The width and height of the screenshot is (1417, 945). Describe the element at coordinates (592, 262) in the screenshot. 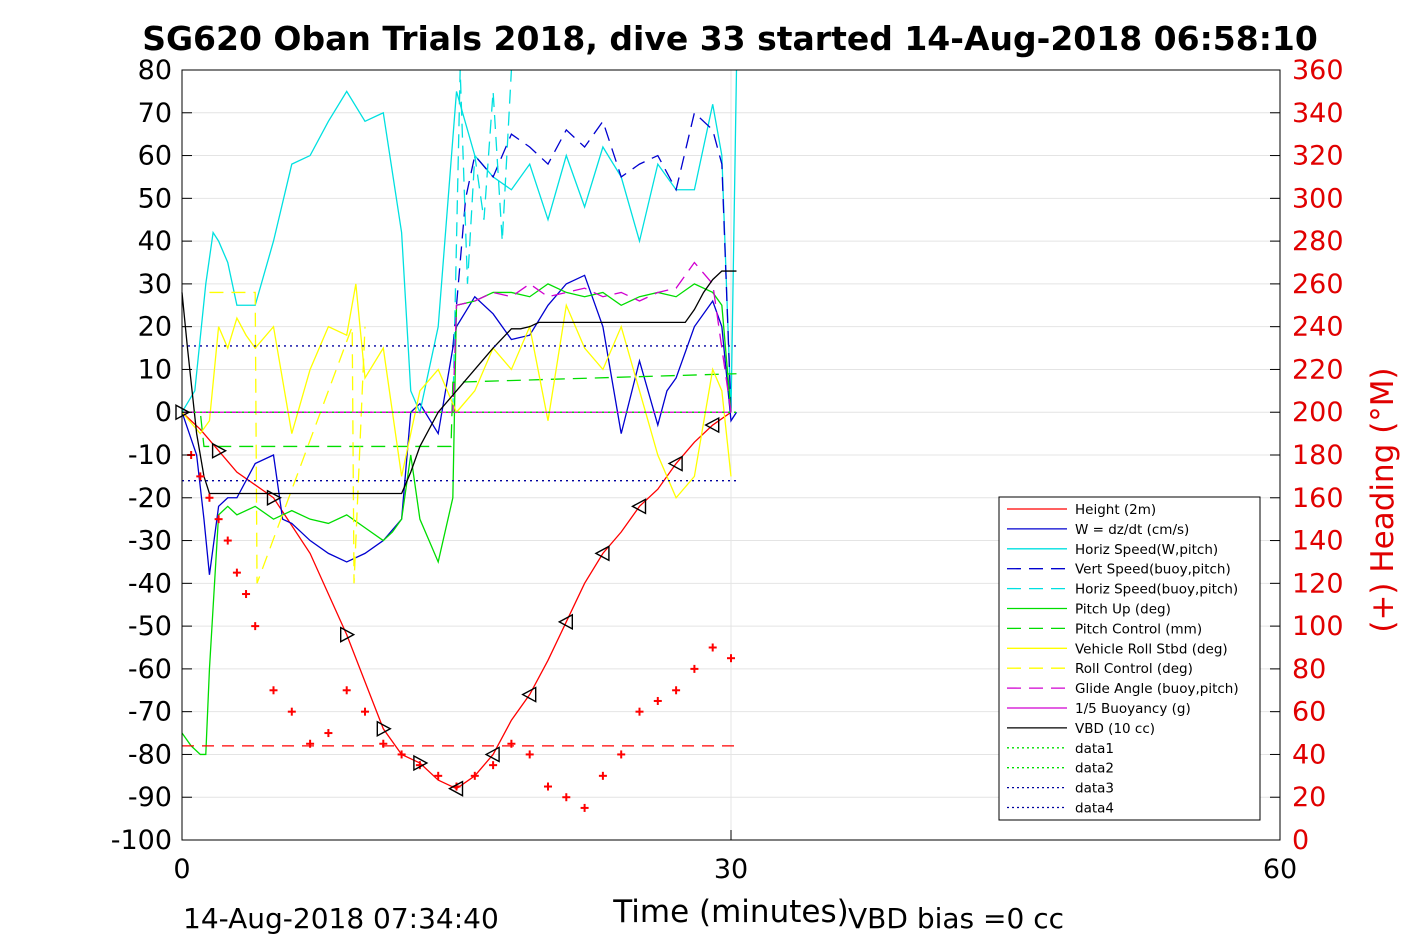

I see `series-vert-speed-buoy-pitch` at that location.